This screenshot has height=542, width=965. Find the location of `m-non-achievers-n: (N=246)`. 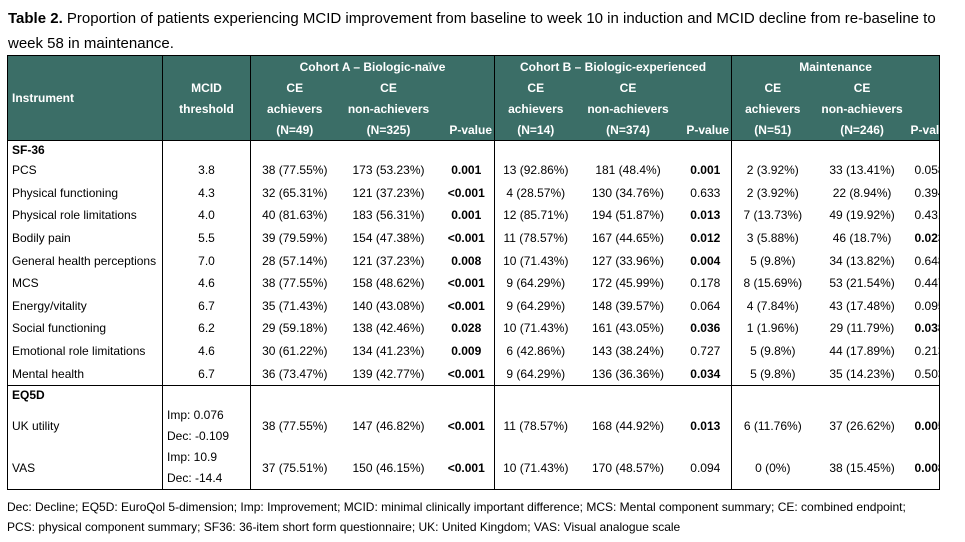

m-non-achievers-n: (N=246) is located at coordinates (862, 130).